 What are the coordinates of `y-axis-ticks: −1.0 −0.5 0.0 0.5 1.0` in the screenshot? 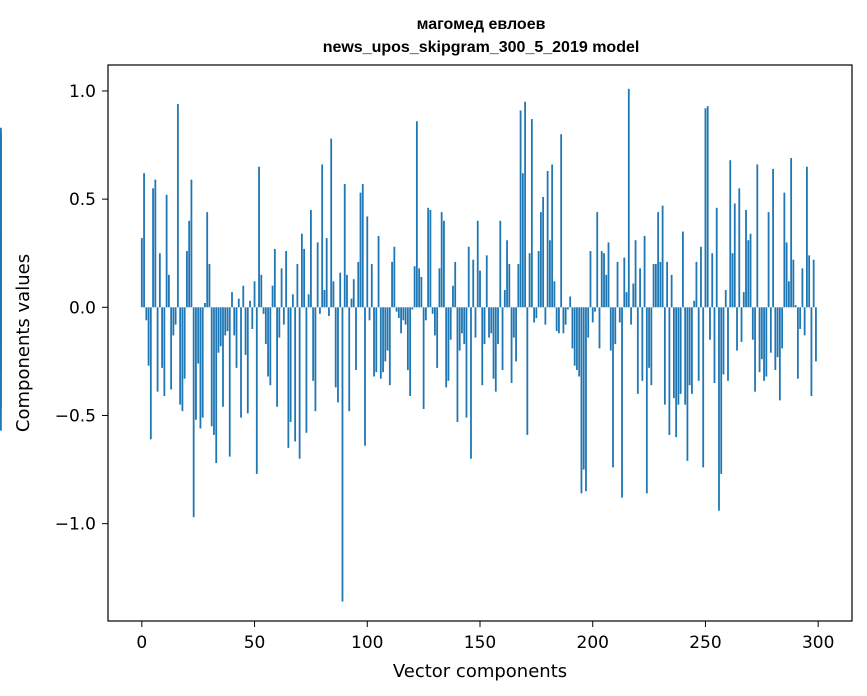 It's located at (81, 308).